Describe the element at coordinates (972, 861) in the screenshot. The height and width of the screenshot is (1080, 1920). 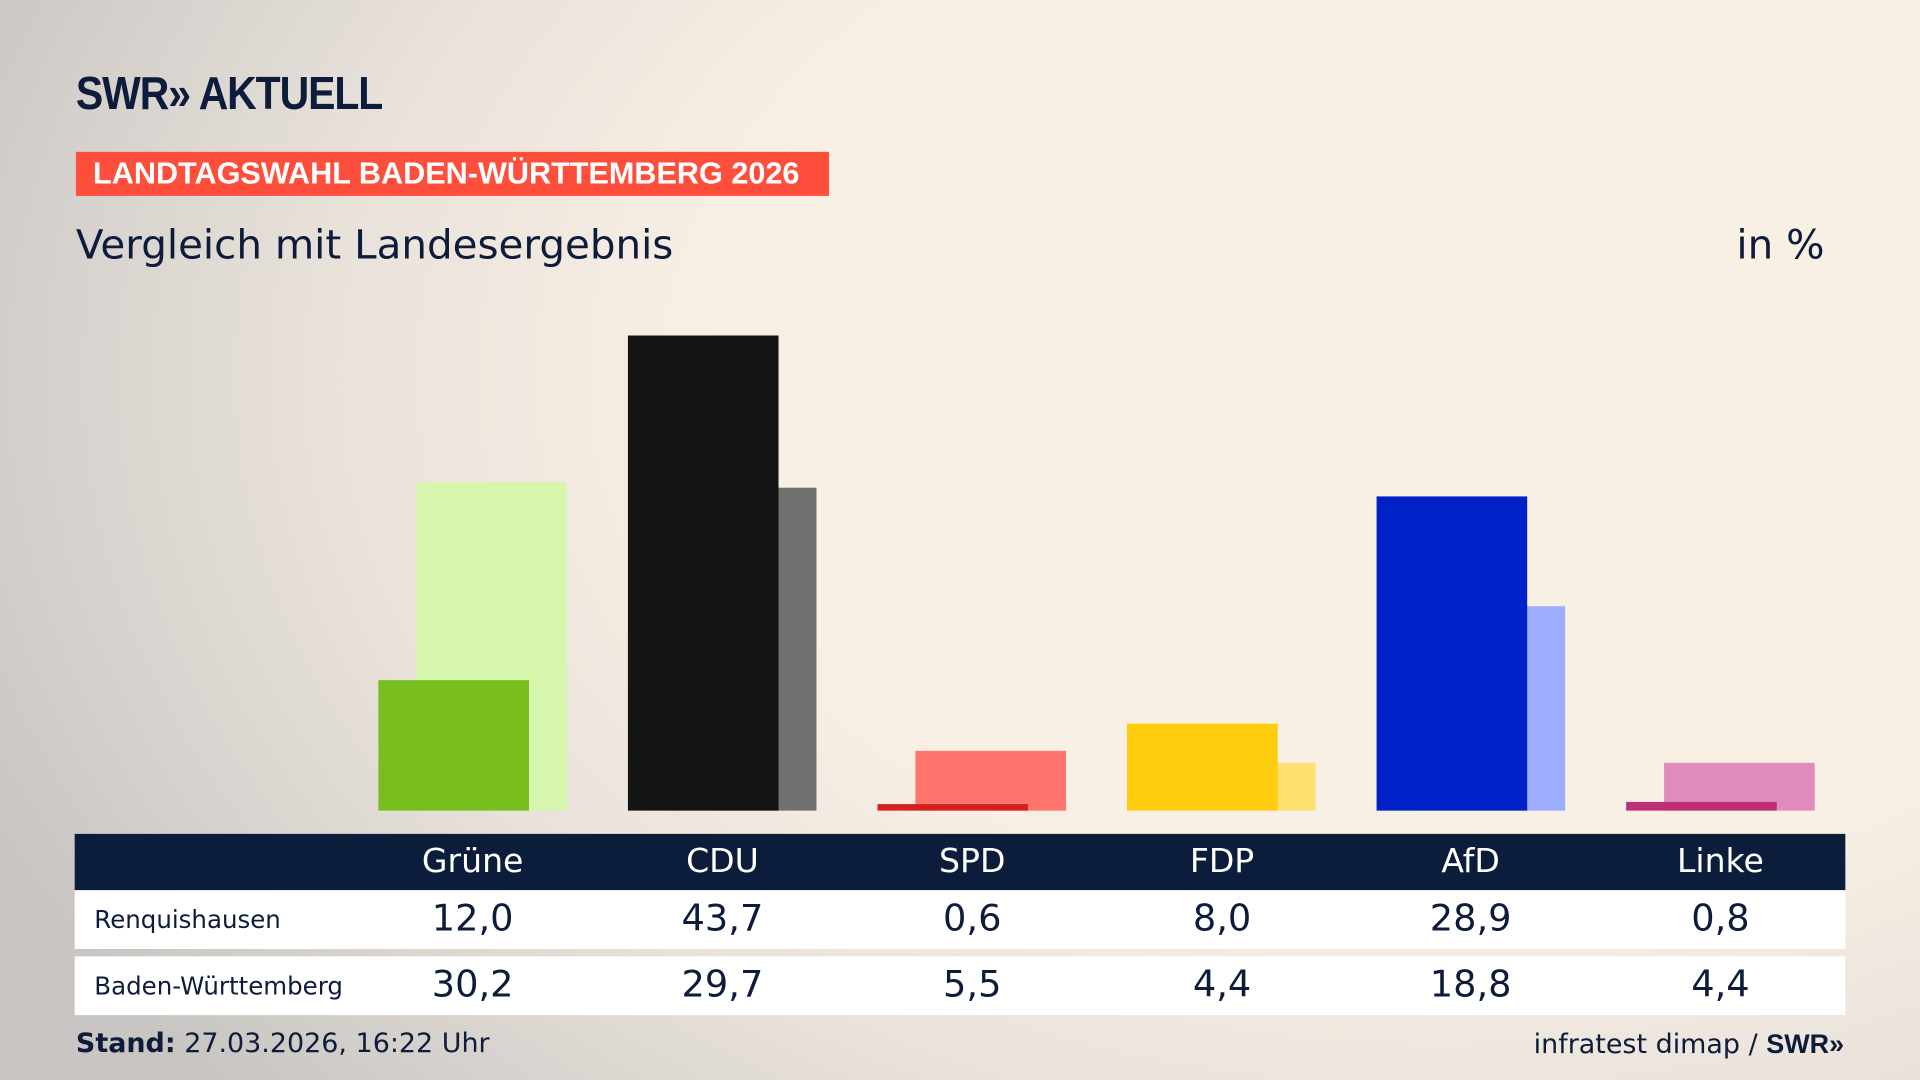
I see `party-label: SPD` at that location.